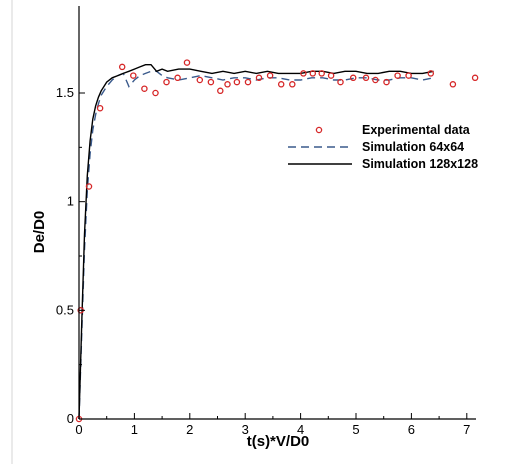 The image size is (526, 464). Describe the element at coordinates (245, 429) in the screenshot. I see `x-tick-label: 3` at that location.